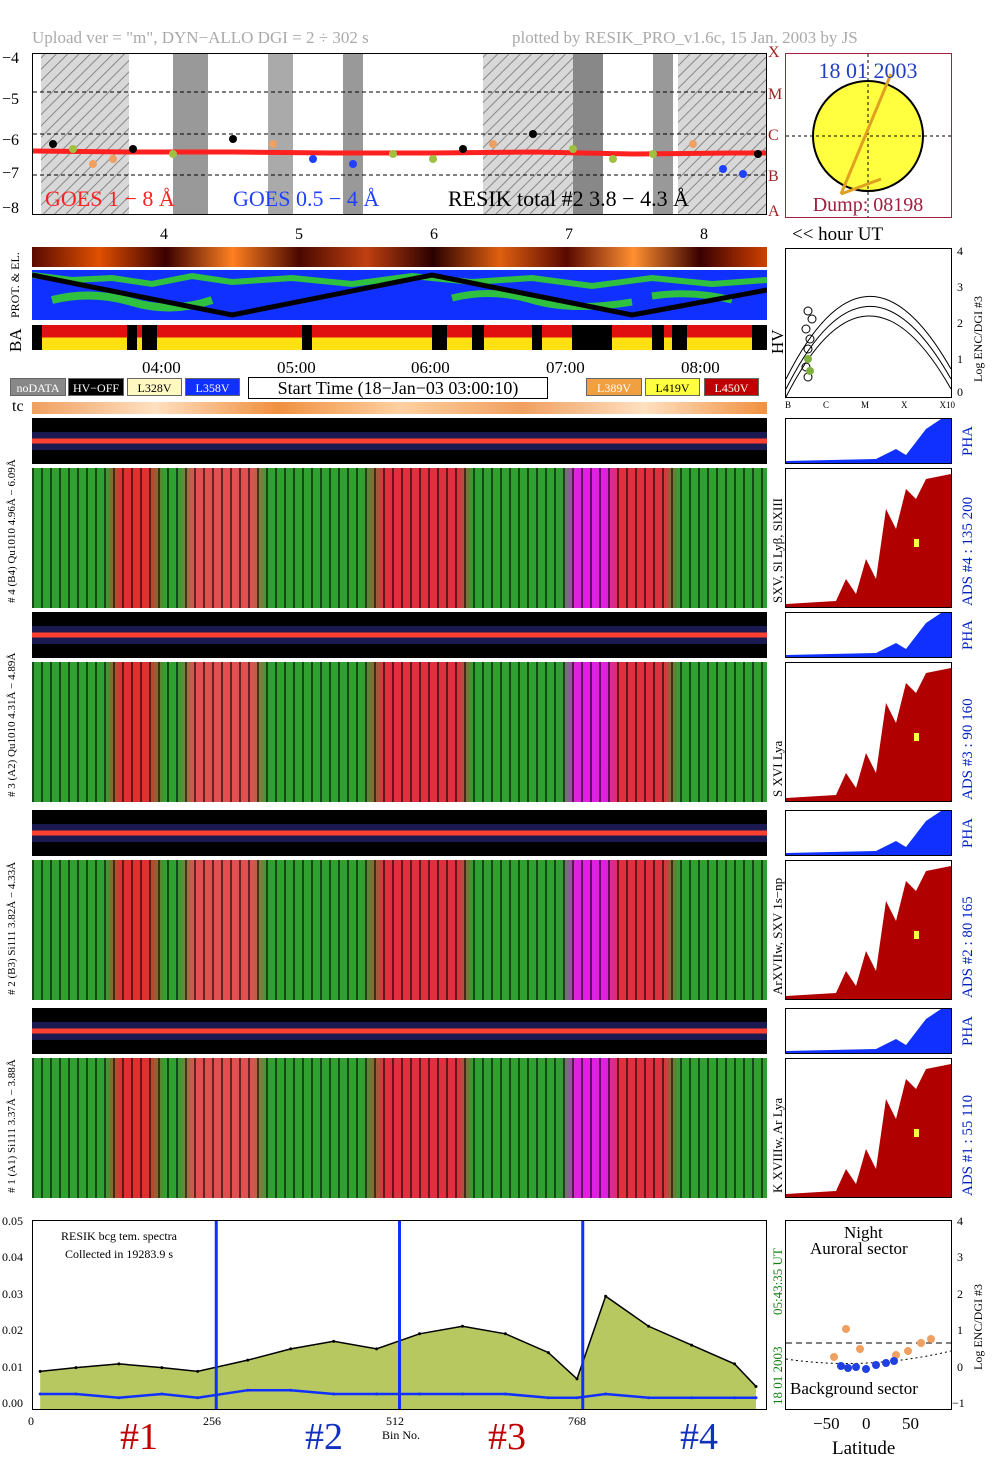 The width and height of the screenshot is (1004, 1477). I want to click on goes-ytick: −5, so click(11, 99).